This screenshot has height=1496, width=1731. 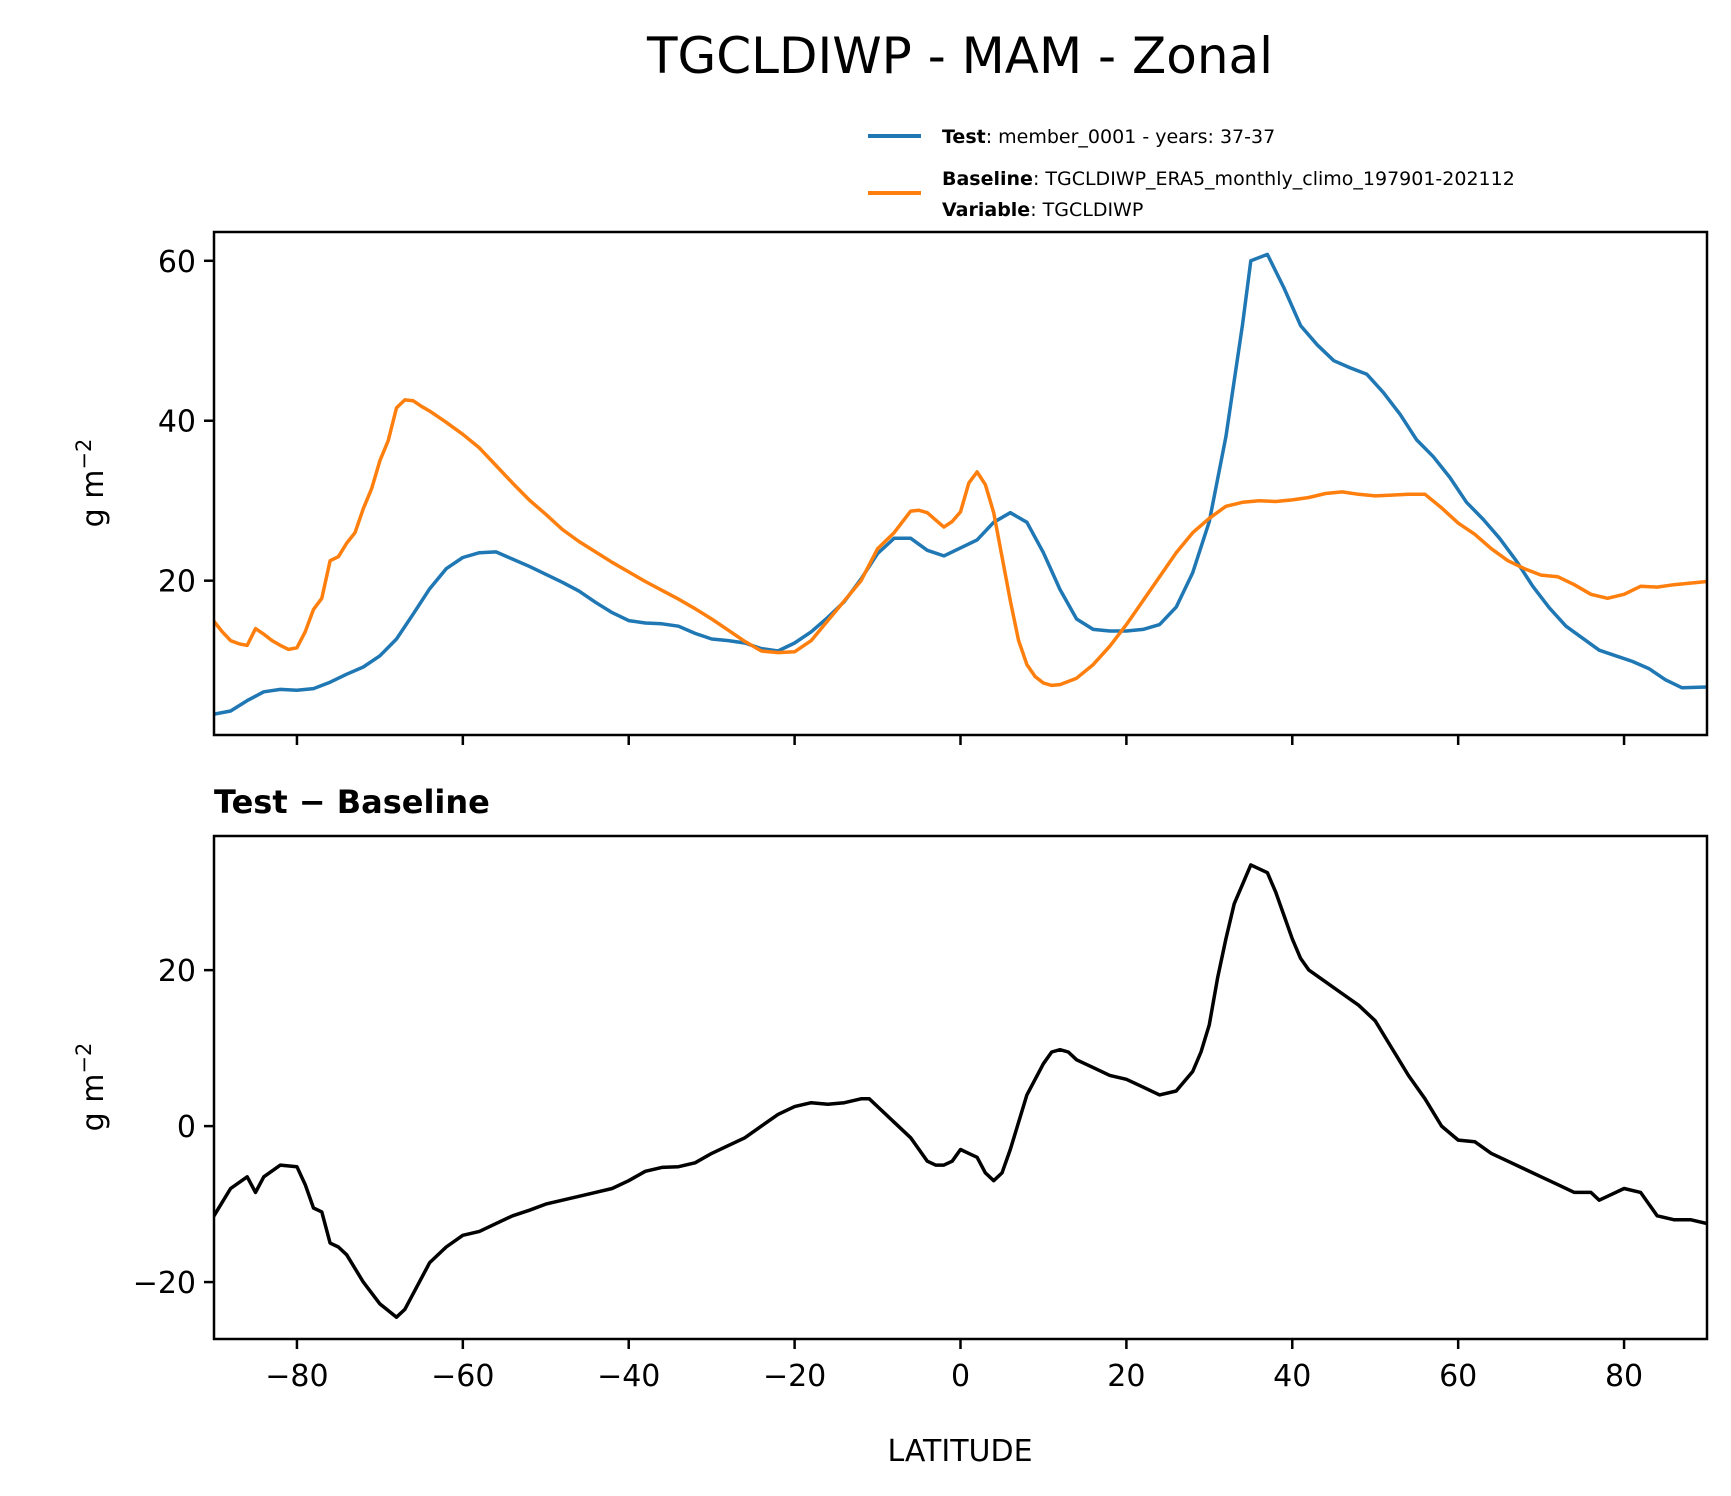 I want to click on legend-test-text: : member_0001 - years: 37-37, so click(x=1130, y=137).